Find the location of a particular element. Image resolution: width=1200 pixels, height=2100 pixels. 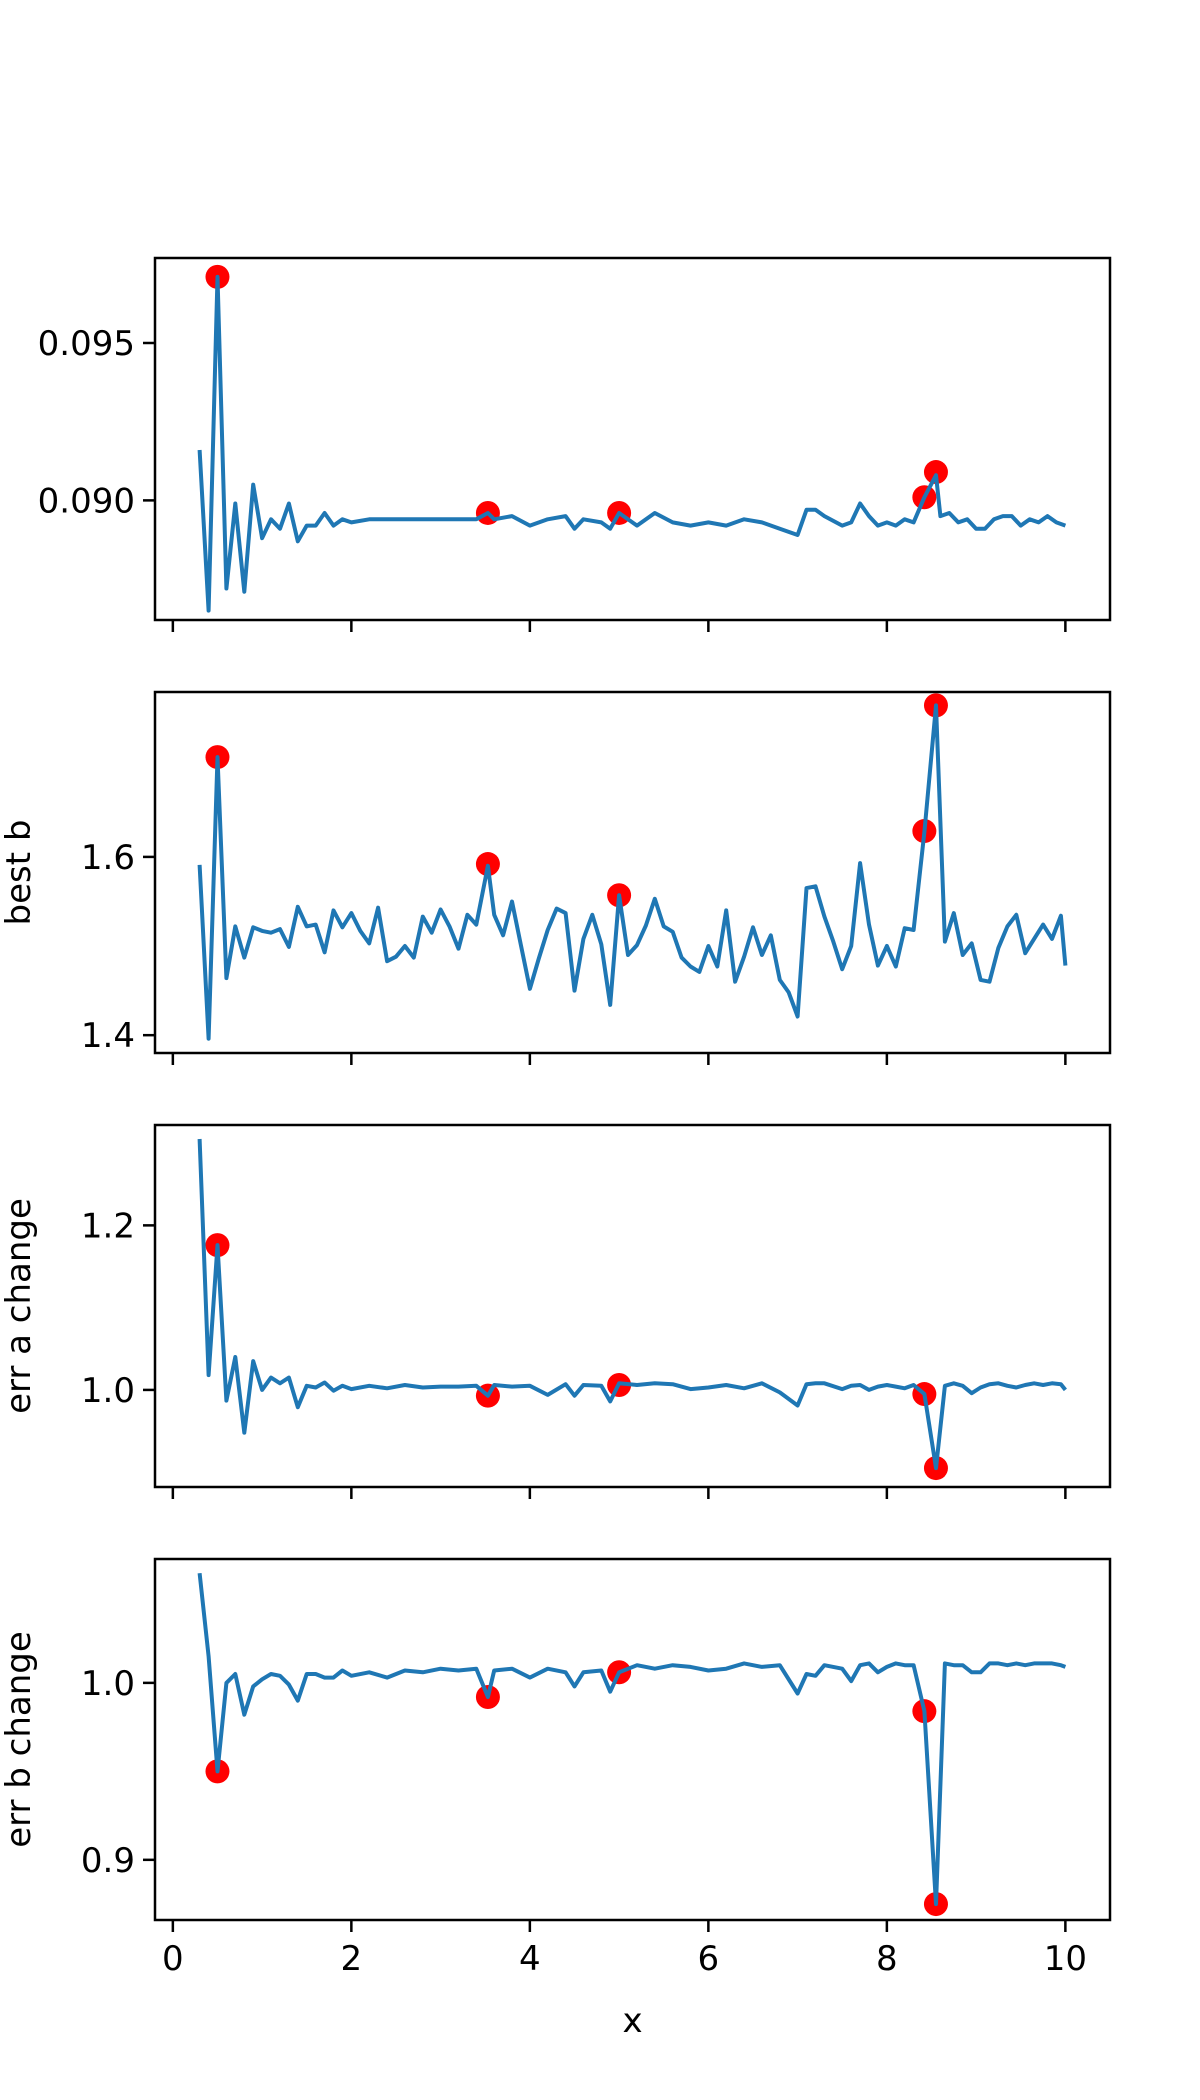

panel-best-a-ticks: 0.090 0.095 is located at coordinates (552, 478).